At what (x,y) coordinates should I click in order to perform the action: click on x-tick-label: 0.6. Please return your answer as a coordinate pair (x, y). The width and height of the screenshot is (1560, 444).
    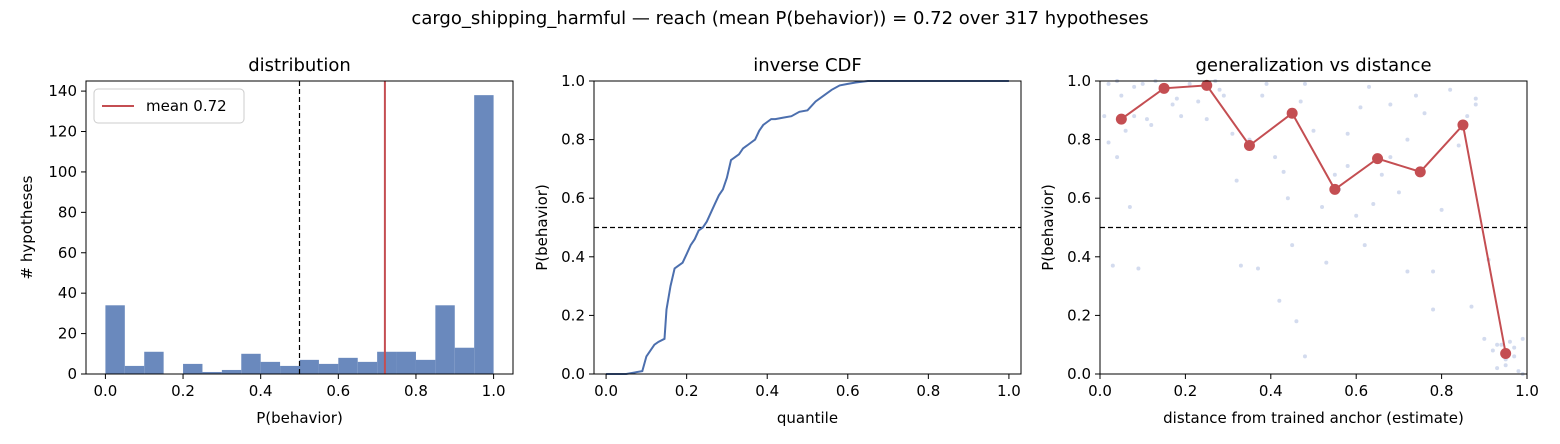
    Looking at the image, I should click on (338, 391).